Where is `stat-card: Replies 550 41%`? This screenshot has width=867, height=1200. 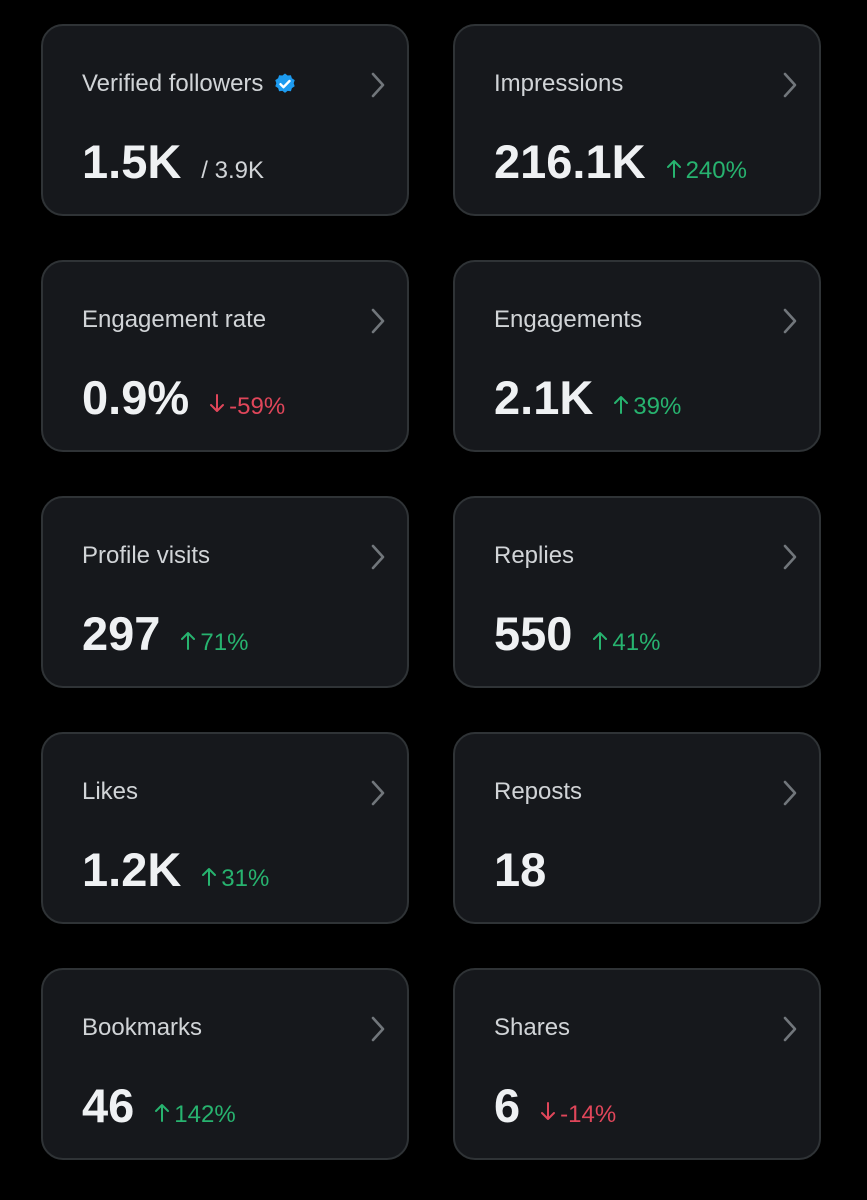
stat-card: Replies 550 41% is located at coordinates (637, 592).